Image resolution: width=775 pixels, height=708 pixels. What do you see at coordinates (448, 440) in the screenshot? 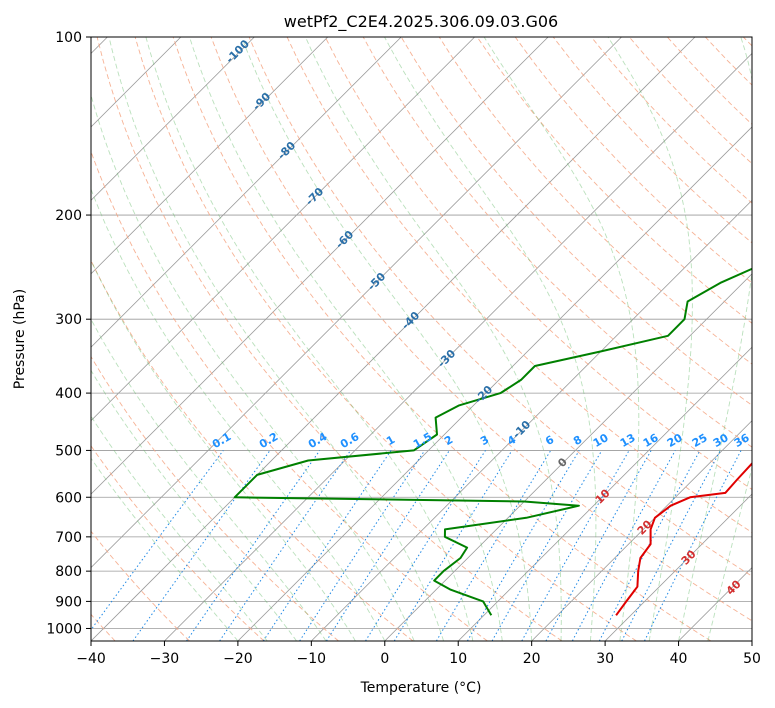
I see `mixing-ratio-label: 2` at bounding box center [448, 440].